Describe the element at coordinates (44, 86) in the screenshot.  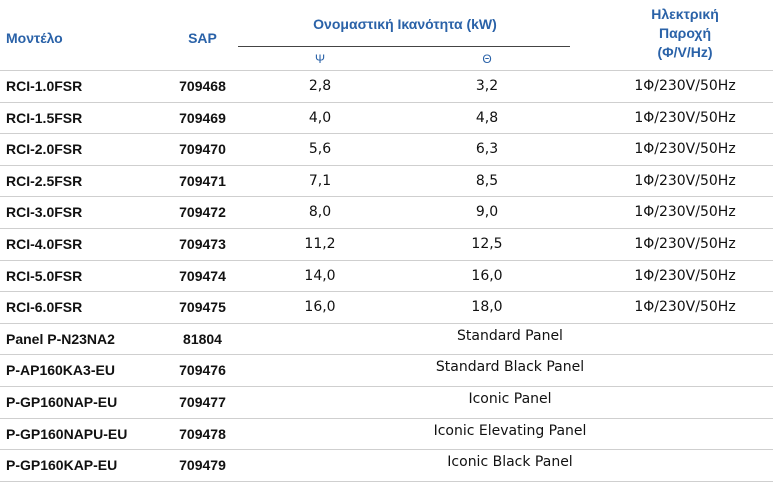
I see `row-model: RCI-1.0FSR` at that location.